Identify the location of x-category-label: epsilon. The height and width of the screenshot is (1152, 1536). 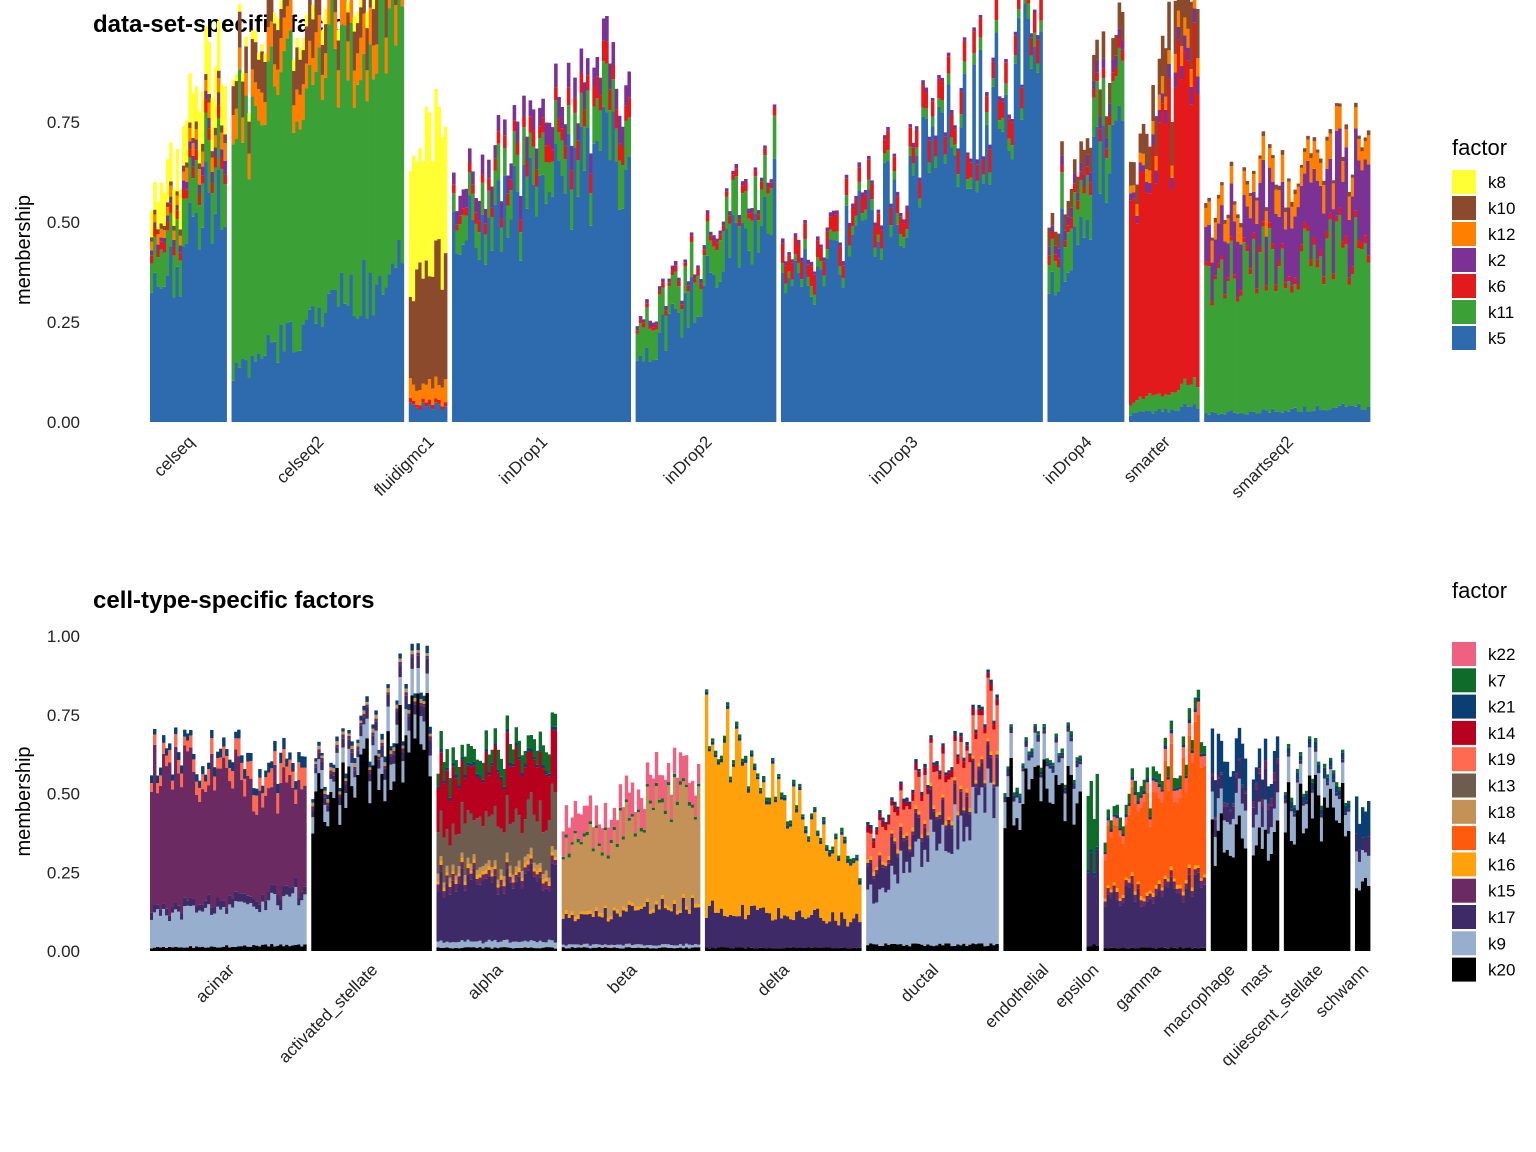
(1077, 986).